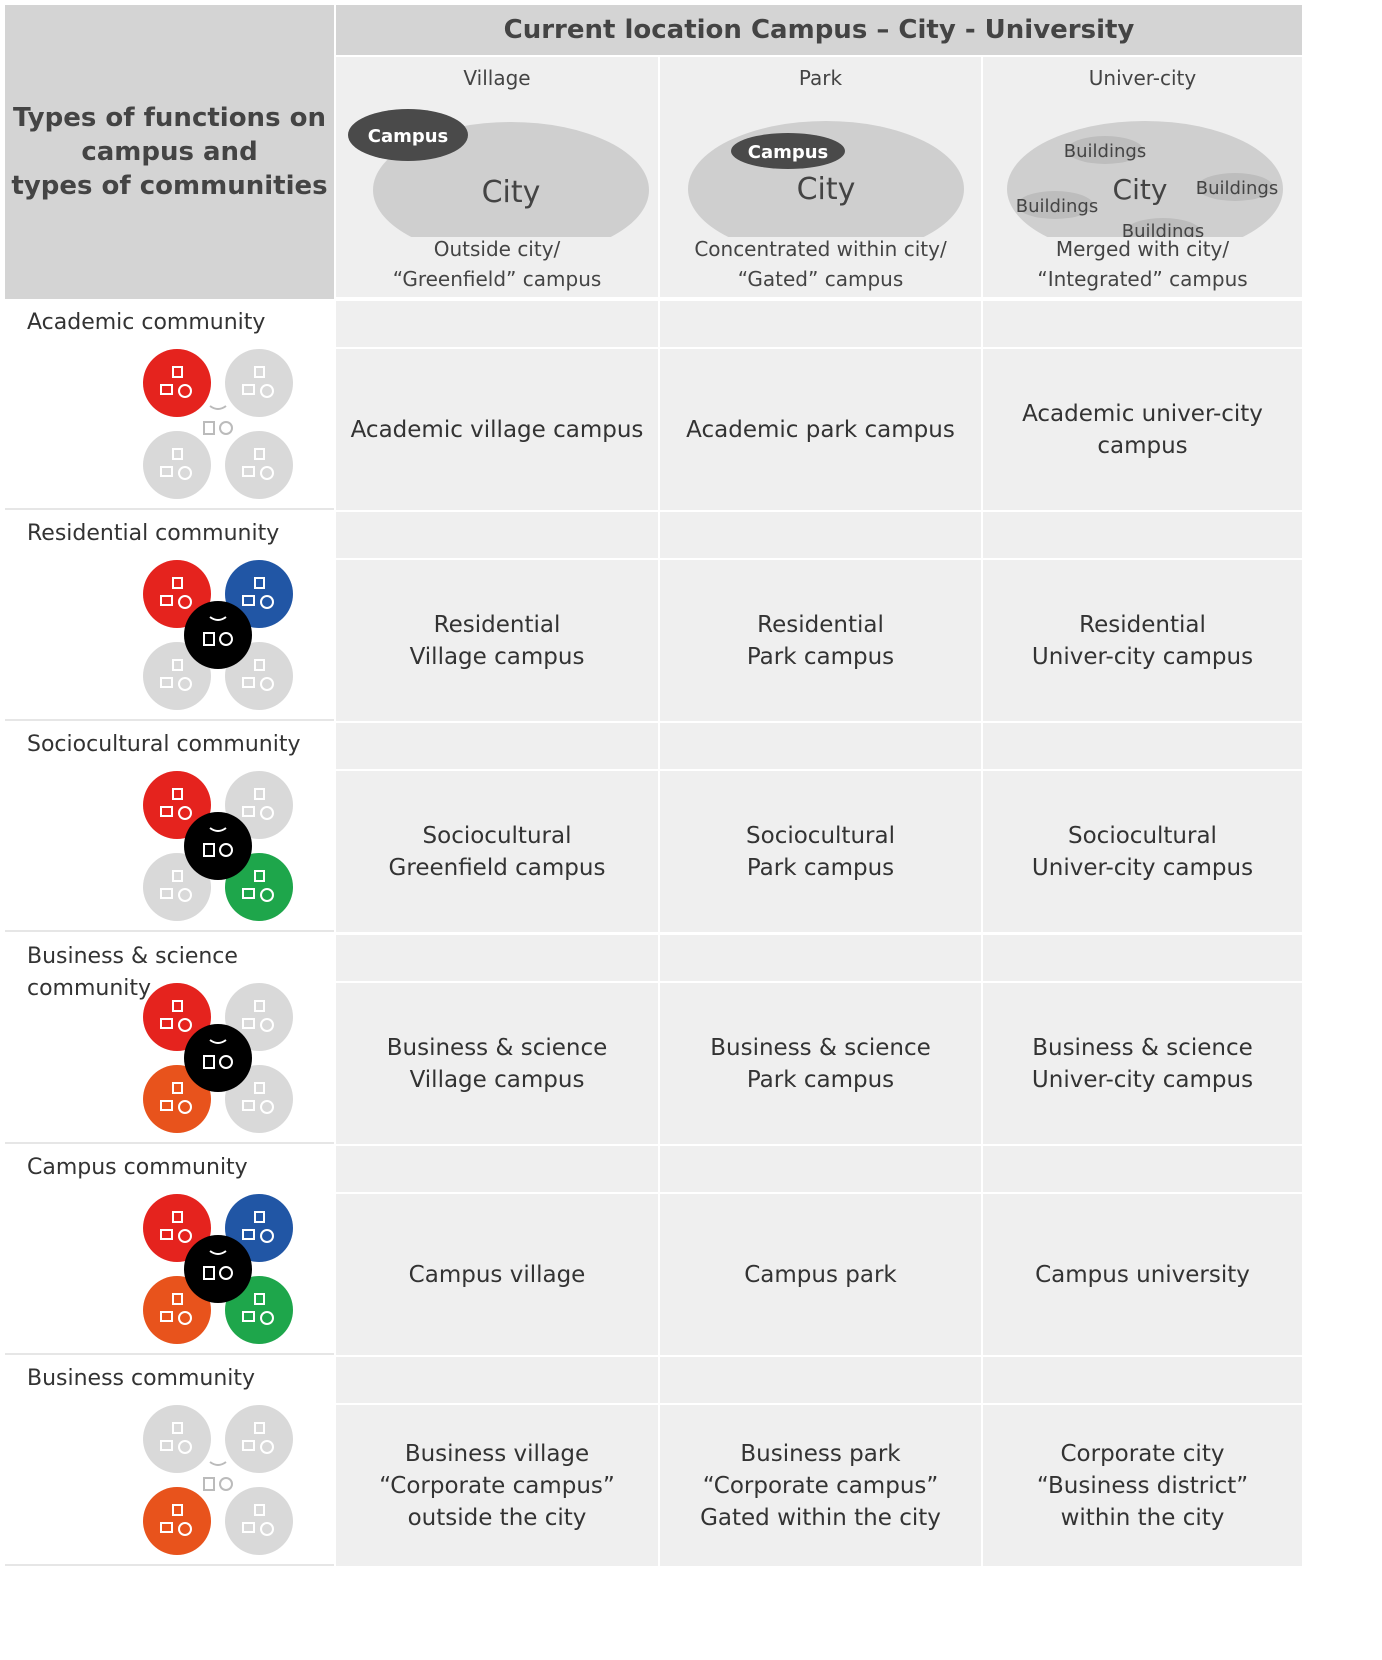 Image resolution: width=1382 pixels, height=1660 pixels. Describe the element at coordinates (497, 1274) in the screenshot. I see `campus-type-cell: Campus village` at that location.